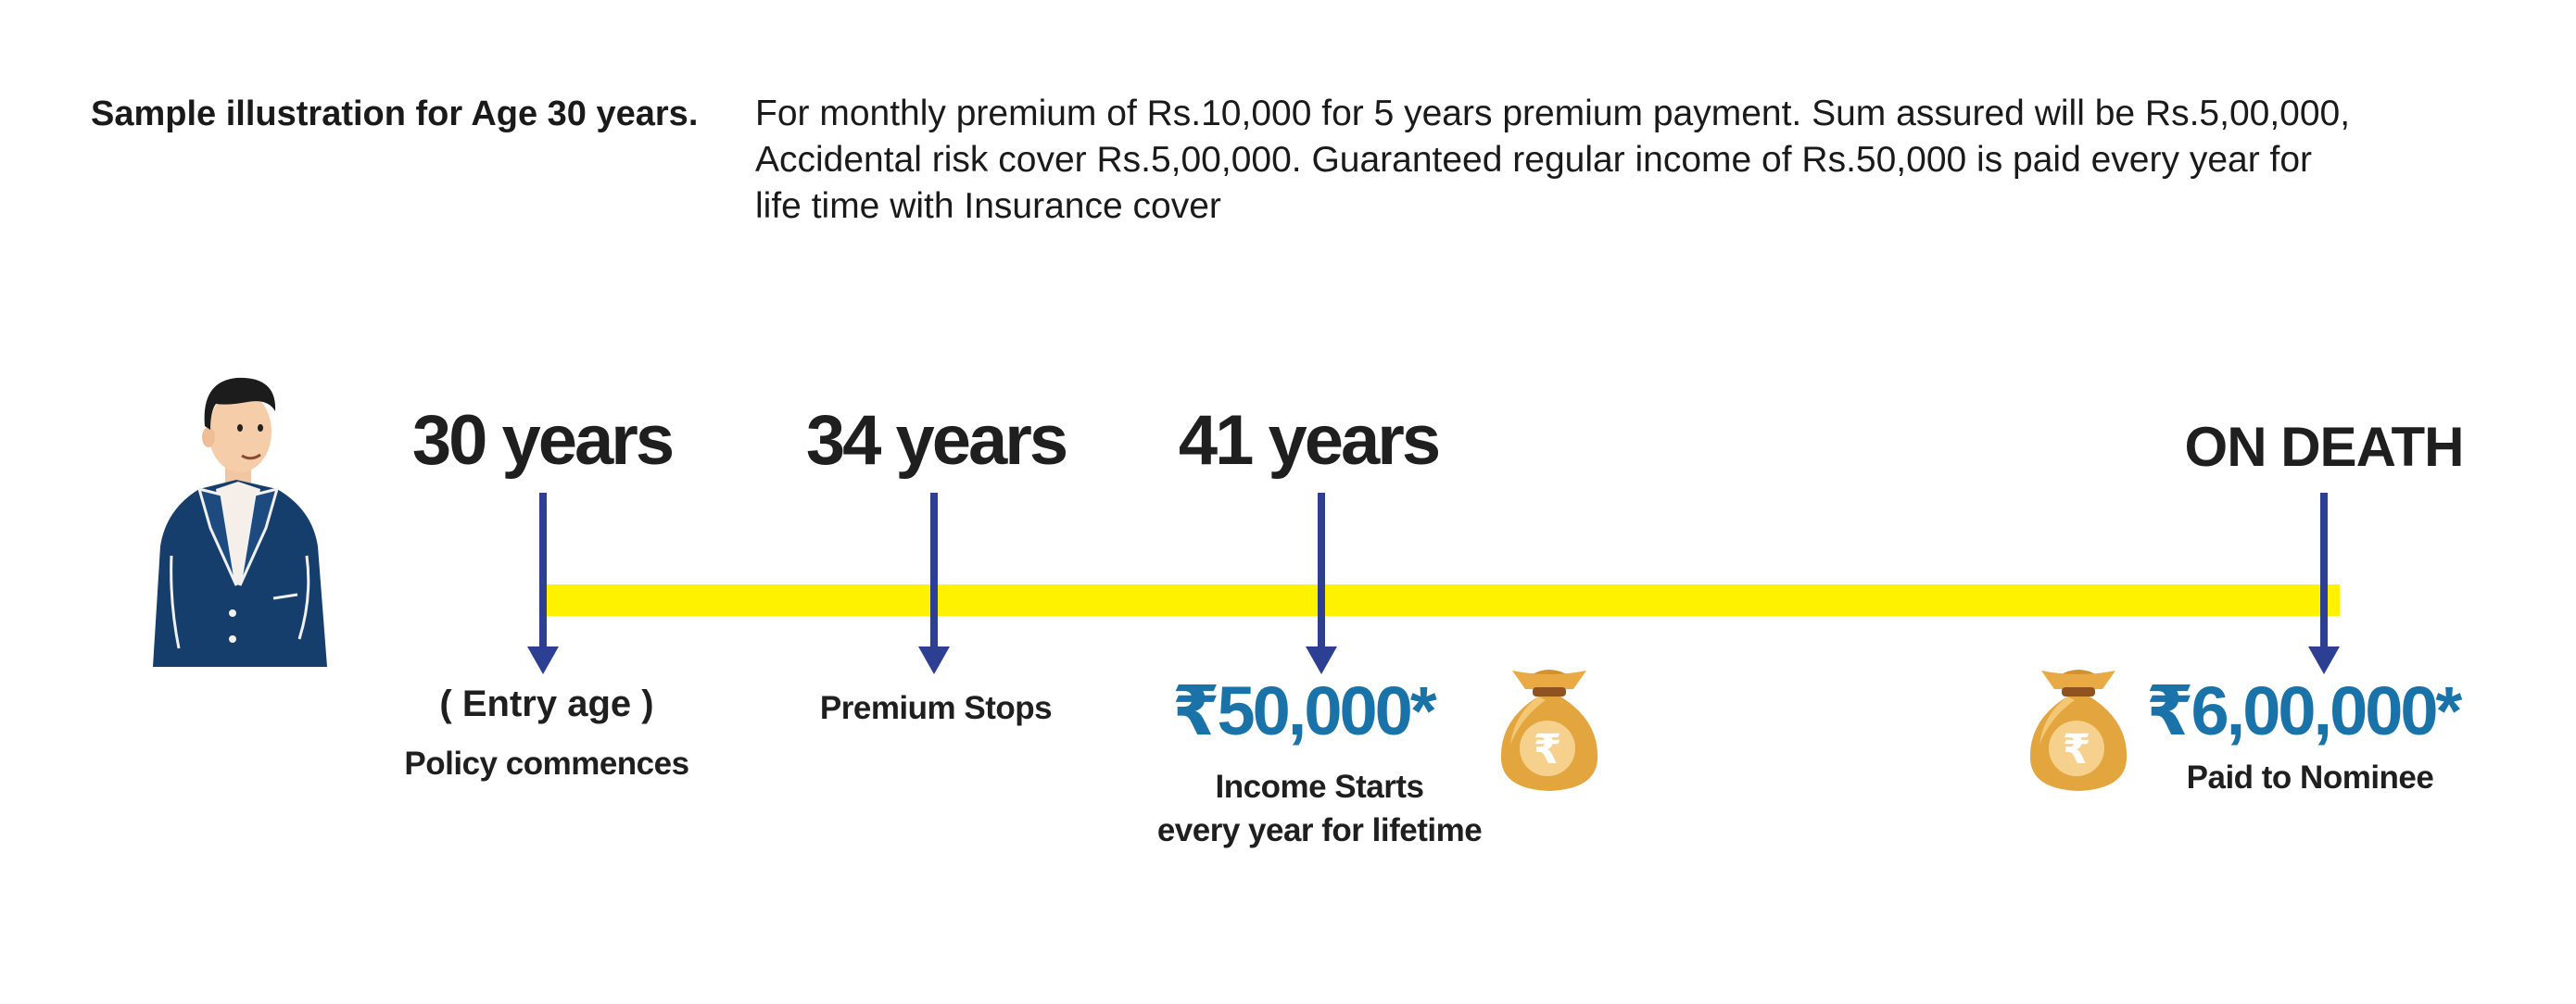  Describe the element at coordinates (1320, 787) in the screenshot. I see `income-starts-caption: Income Starts` at that location.